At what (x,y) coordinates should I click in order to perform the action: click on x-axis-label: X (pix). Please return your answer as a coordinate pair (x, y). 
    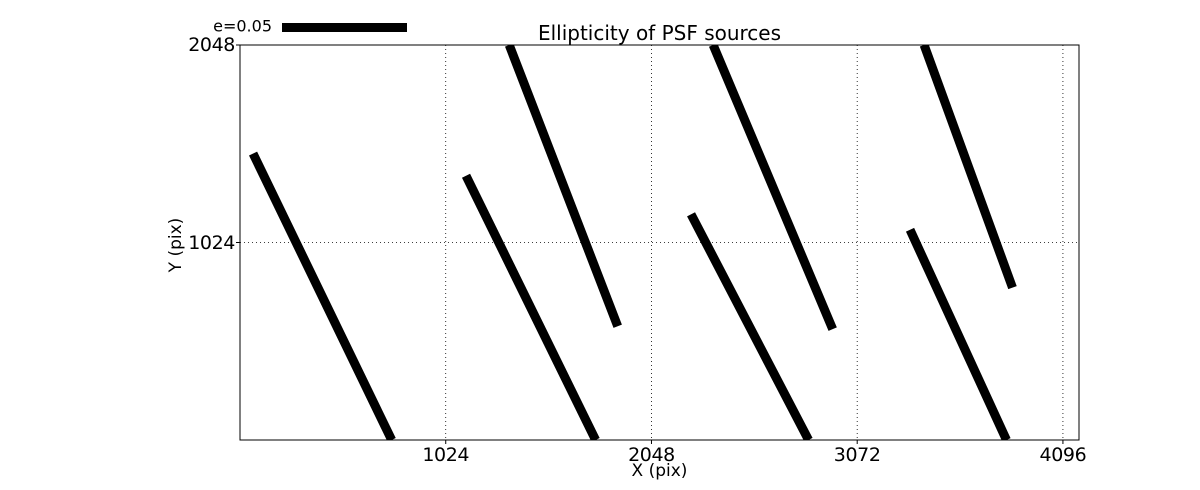
    Looking at the image, I should click on (659, 471).